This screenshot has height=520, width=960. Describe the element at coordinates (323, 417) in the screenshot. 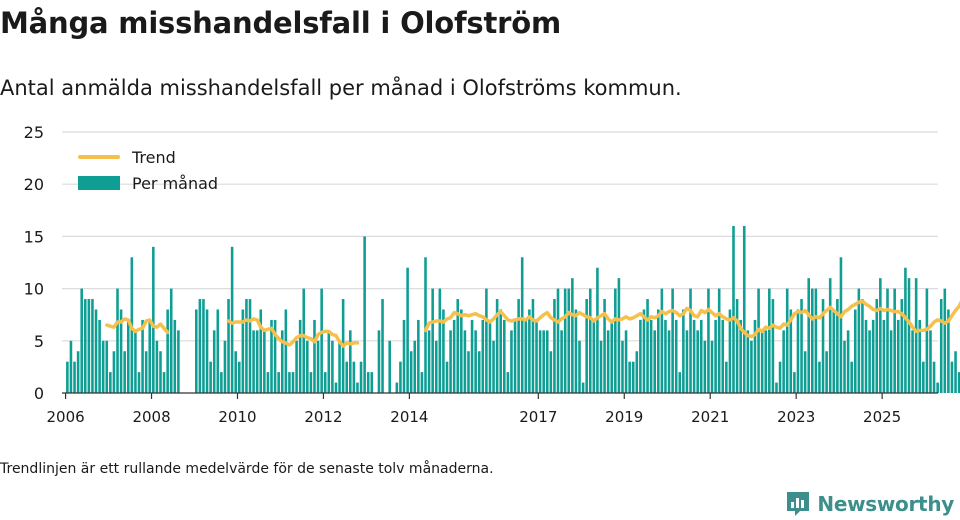

I see `x-tick-label: 2012` at that location.